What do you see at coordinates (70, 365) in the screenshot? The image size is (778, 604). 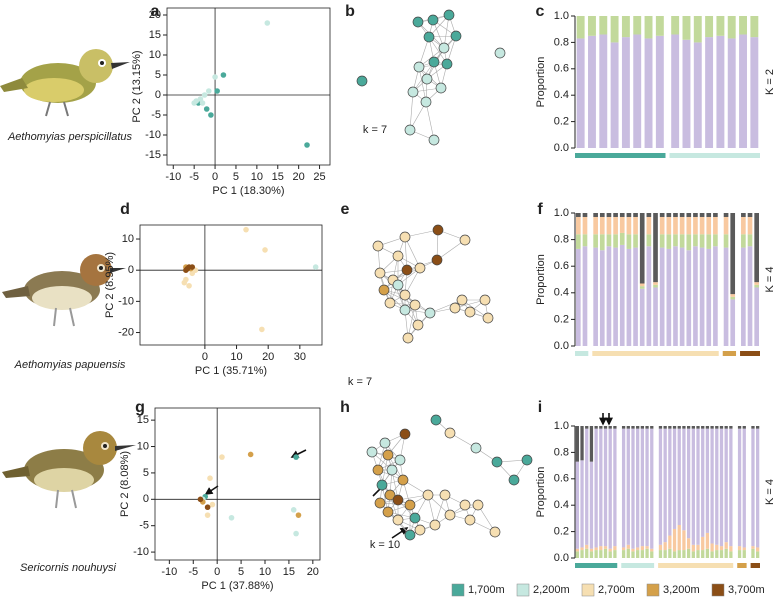 I see `species-name: Aethomyias papuensis` at bounding box center [70, 365].